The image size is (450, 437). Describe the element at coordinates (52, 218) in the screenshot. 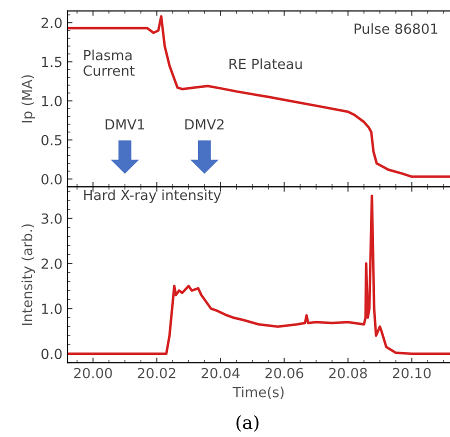

I see `y-tick-label: 3.0` at that location.